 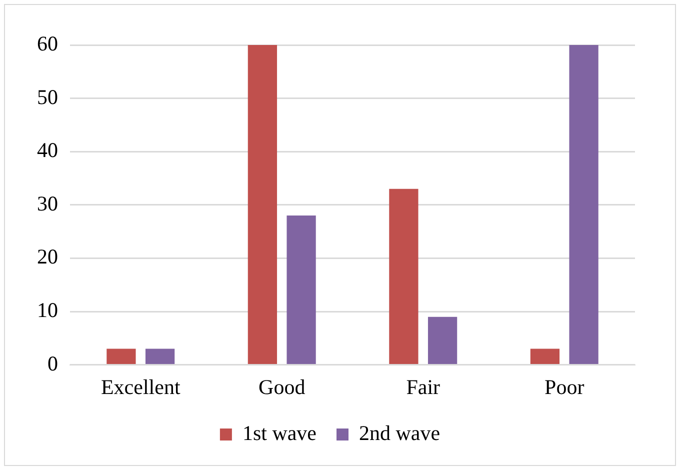 I want to click on legend-label: 2nd wave, so click(x=399, y=433).